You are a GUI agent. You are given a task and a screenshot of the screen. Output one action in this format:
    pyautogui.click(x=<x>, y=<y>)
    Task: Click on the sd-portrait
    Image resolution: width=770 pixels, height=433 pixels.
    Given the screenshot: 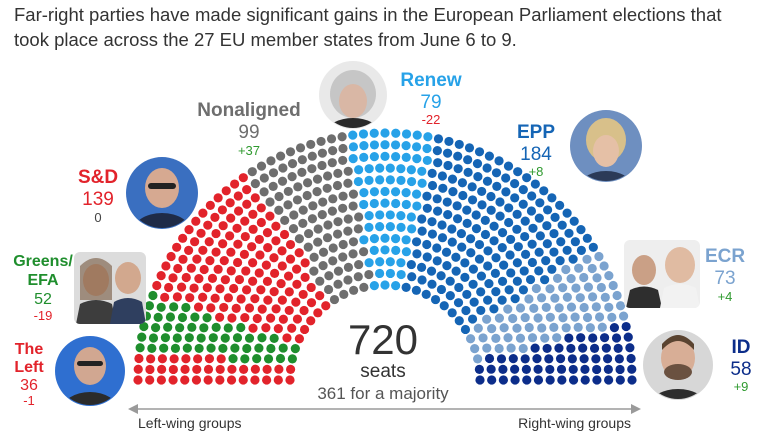 What is the action you would take?
    pyautogui.click(x=162, y=193)
    